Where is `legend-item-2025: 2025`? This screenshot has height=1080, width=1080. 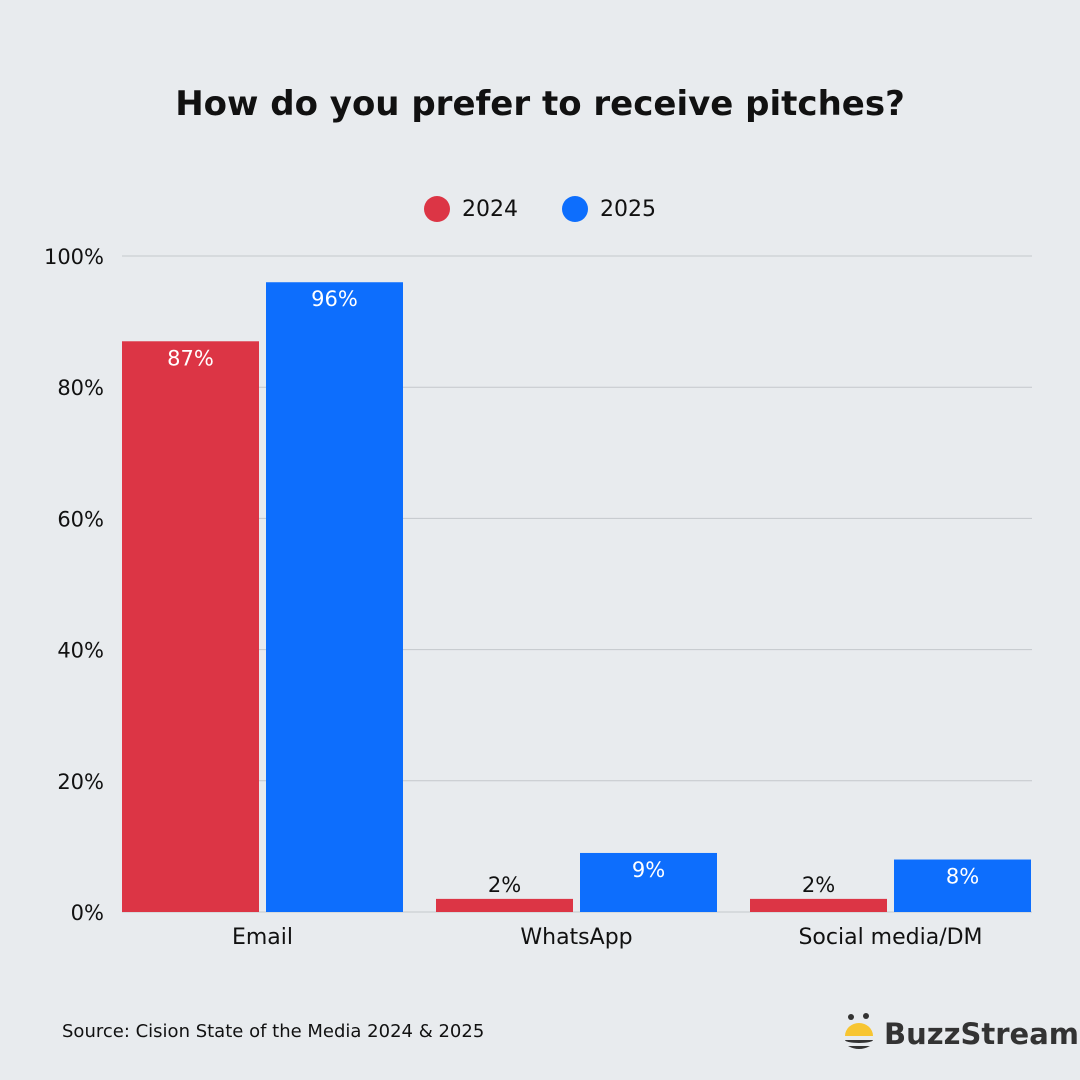 legend-item-2025: 2025 is located at coordinates (609, 209).